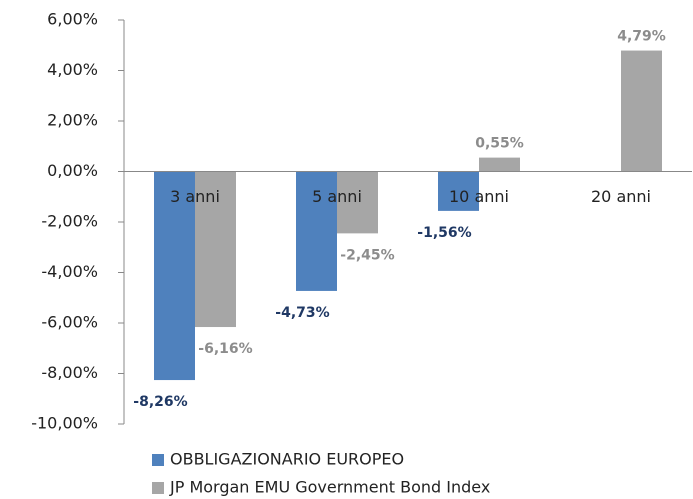 This screenshot has width=693, height=499. I want to click on y-tick-label: 2,00%, so click(72, 120).